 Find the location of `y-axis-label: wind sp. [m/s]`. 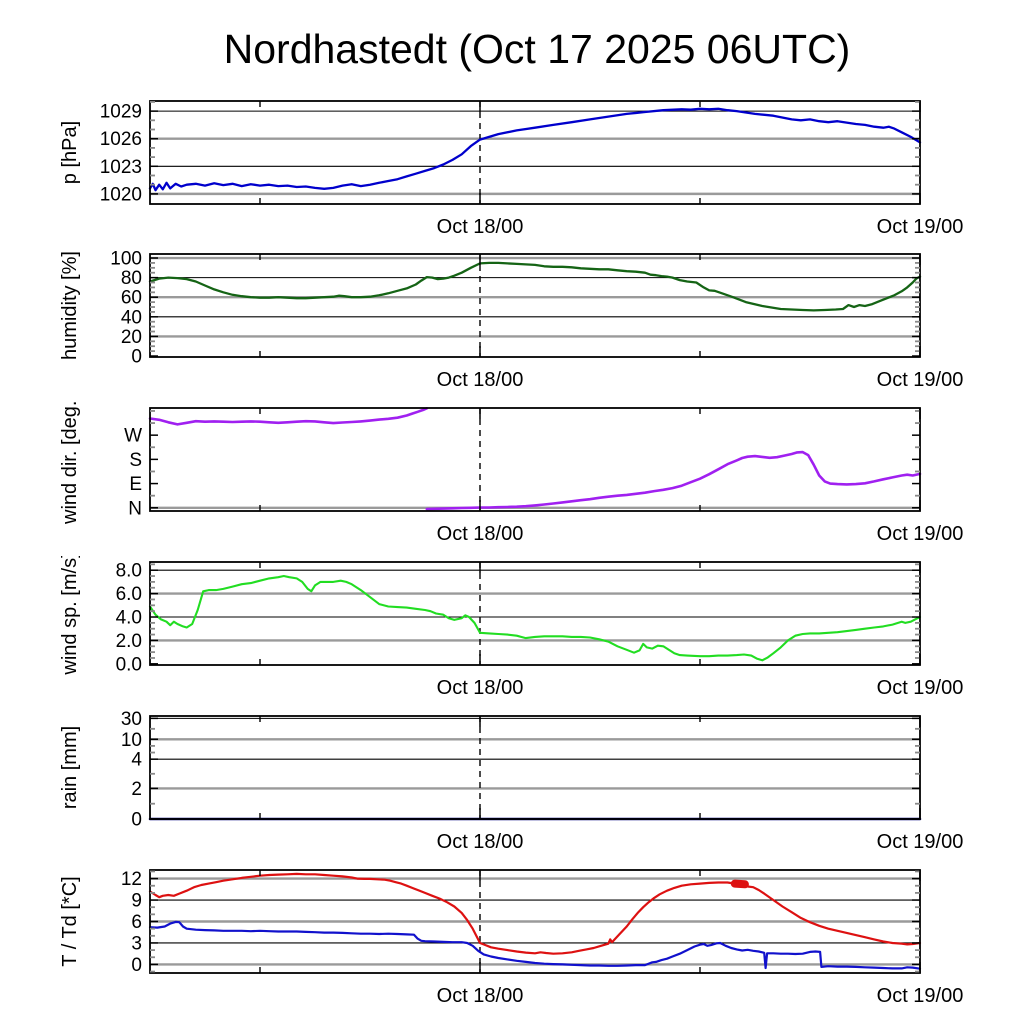

y-axis-label: wind sp. [m/s] is located at coordinates (70, 616).